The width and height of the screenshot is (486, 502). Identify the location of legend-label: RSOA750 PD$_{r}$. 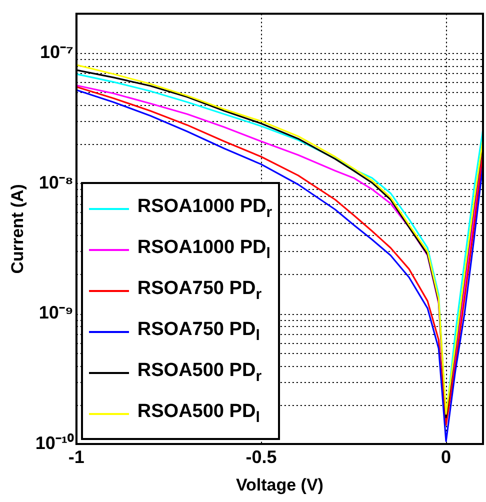
(199, 290).